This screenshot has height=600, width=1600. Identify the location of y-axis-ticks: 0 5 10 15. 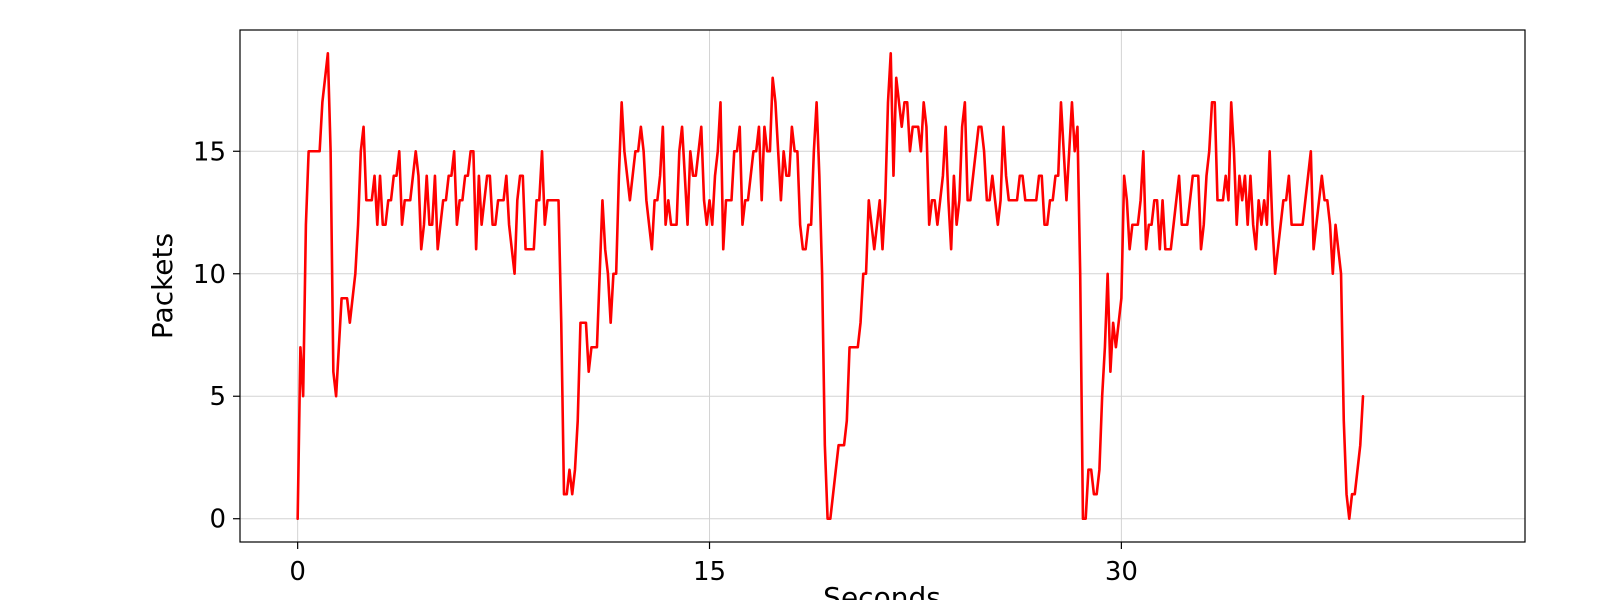
(216, 336).